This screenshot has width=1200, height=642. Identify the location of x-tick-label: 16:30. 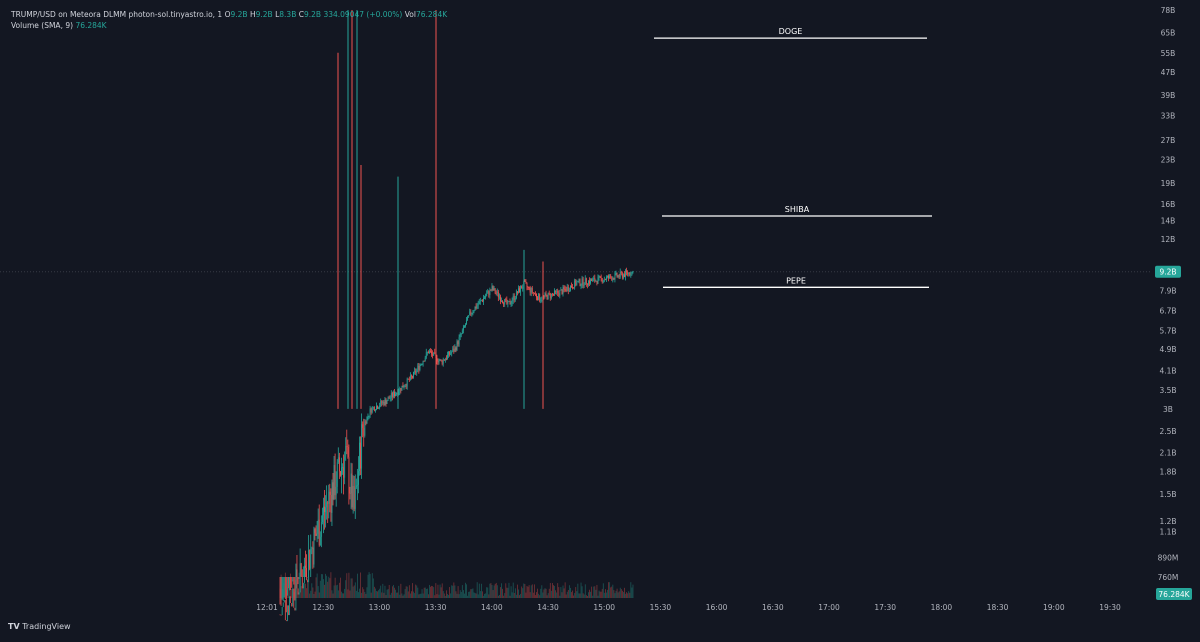
(773, 607).